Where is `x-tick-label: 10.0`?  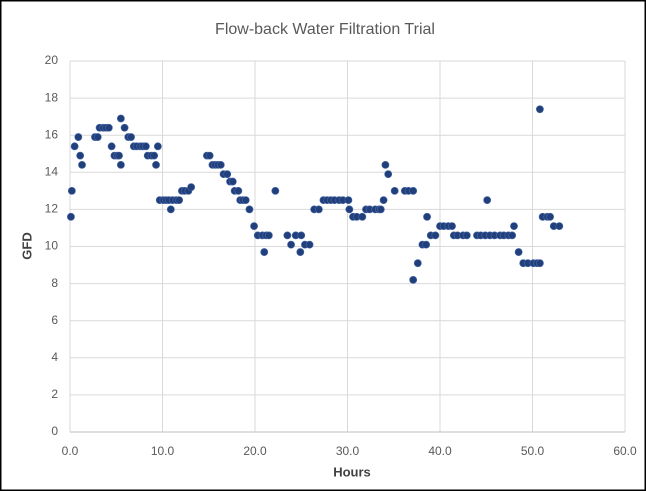
x-tick-label: 10.0 is located at coordinates (163, 451).